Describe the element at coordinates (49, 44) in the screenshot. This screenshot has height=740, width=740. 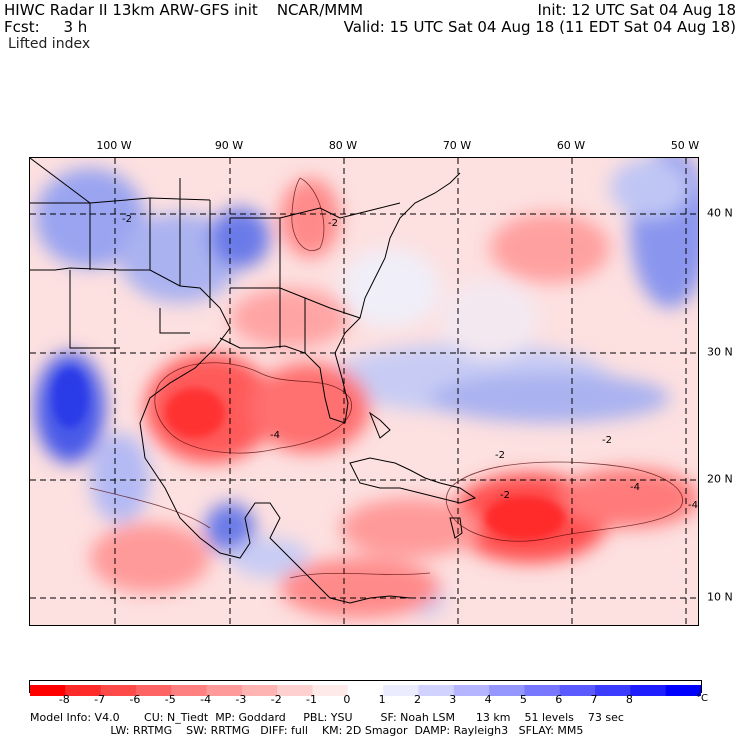
I see `field-name: Lifted index` at that location.